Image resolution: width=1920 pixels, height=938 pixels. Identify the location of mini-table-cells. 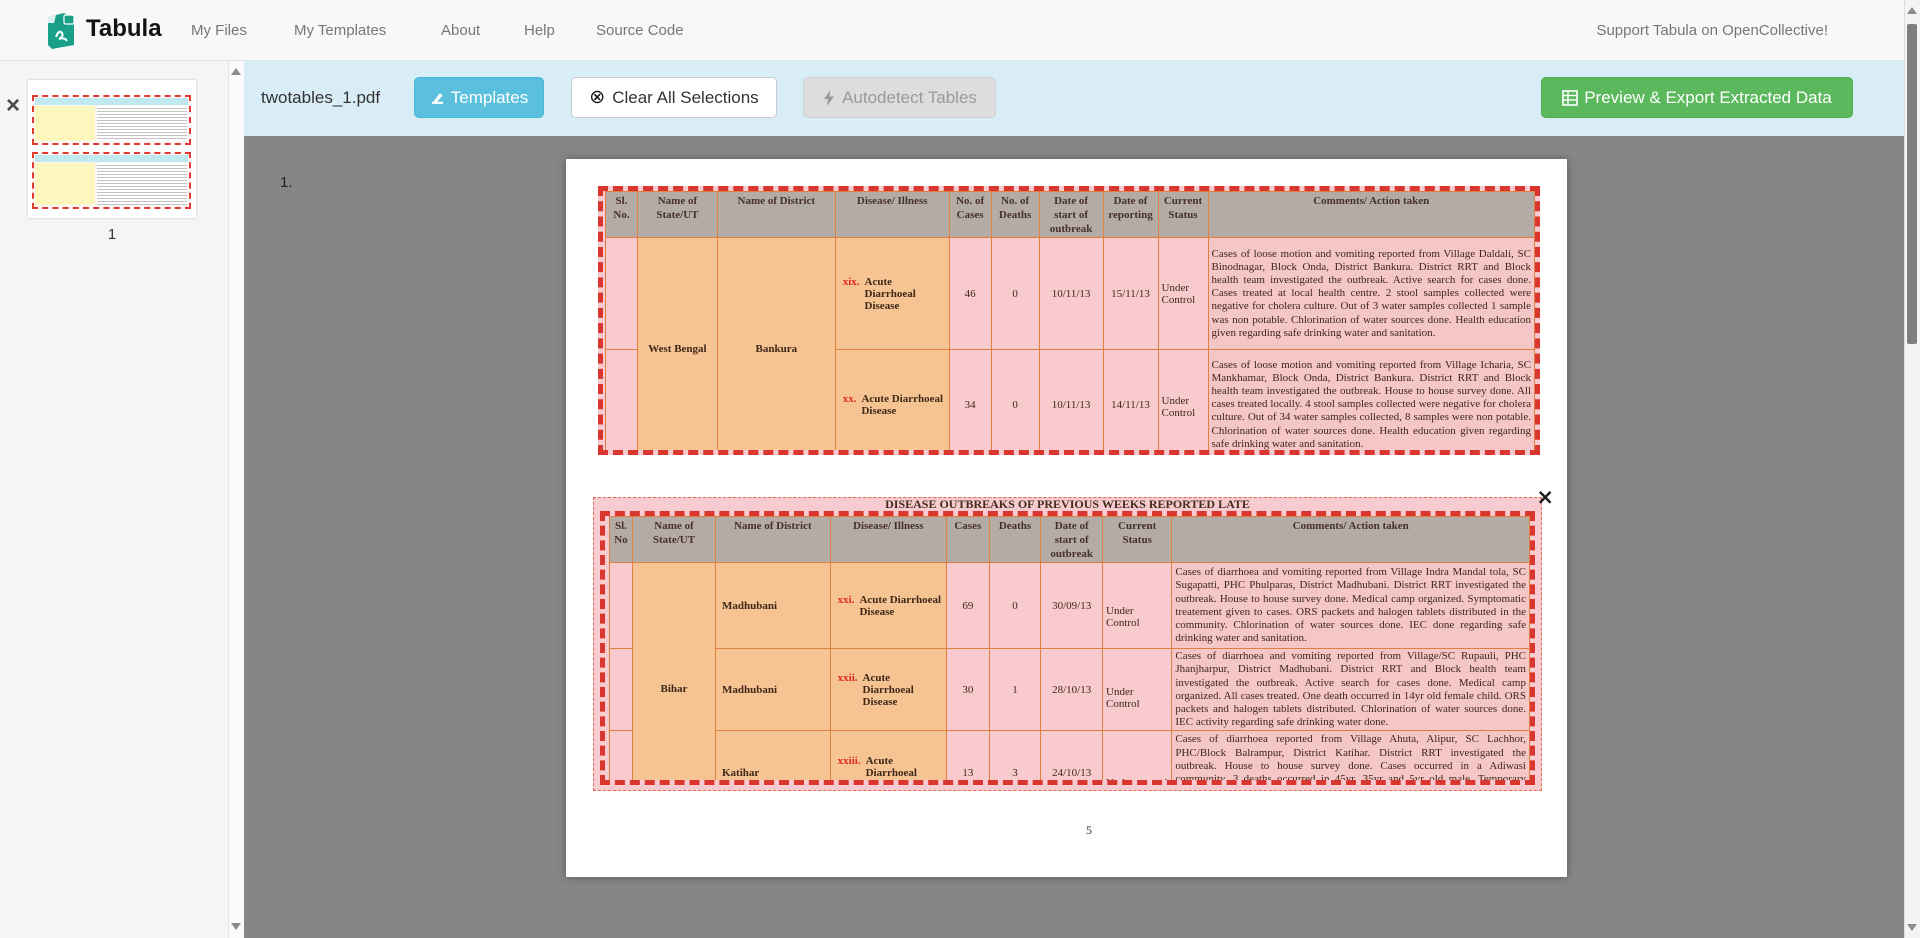
(65, 184).